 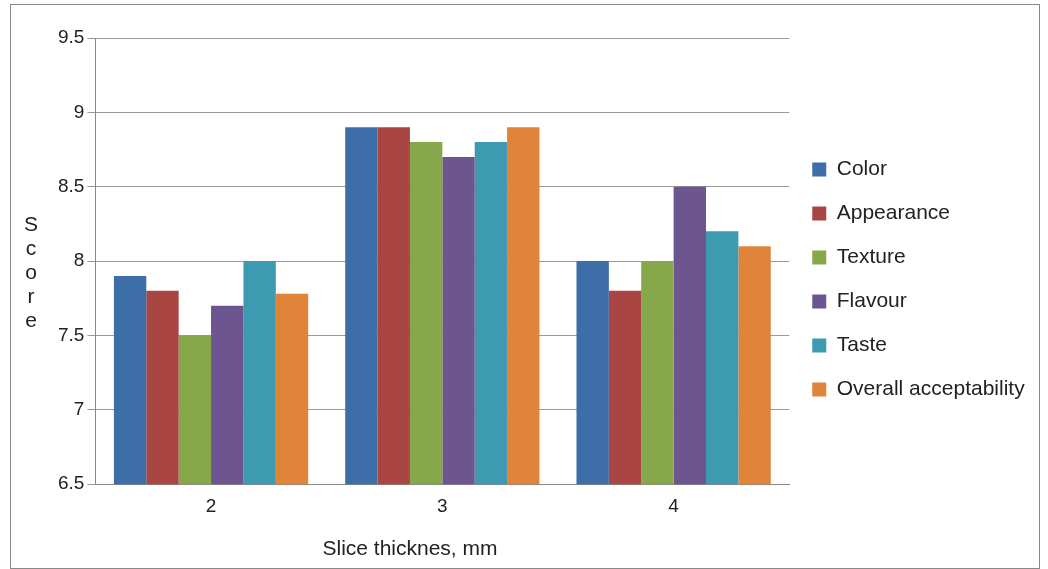 What do you see at coordinates (79, 260) in the screenshot?
I see `y-tick-label: 8` at bounding box center [79, 260].